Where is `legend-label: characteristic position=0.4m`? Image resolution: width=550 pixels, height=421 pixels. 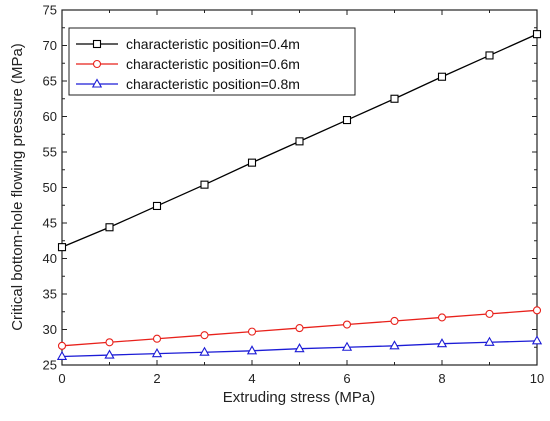 legend-label: characteristic position=0.4m is located at coordinates (213, 44).